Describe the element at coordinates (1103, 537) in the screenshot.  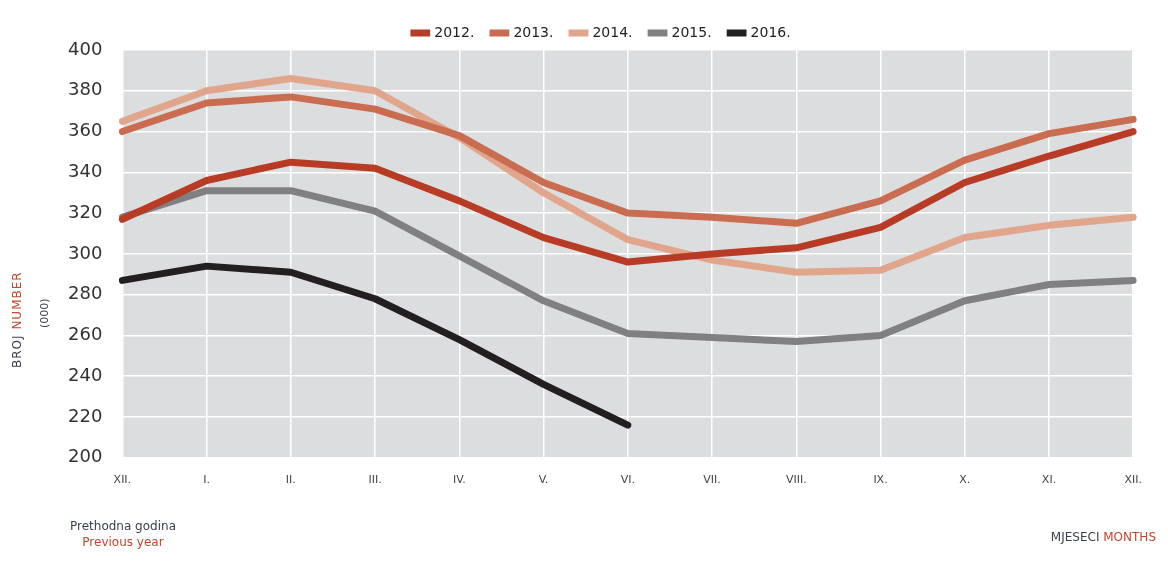
I see `x-axis-title: MJESECI MONTHS` at that location.